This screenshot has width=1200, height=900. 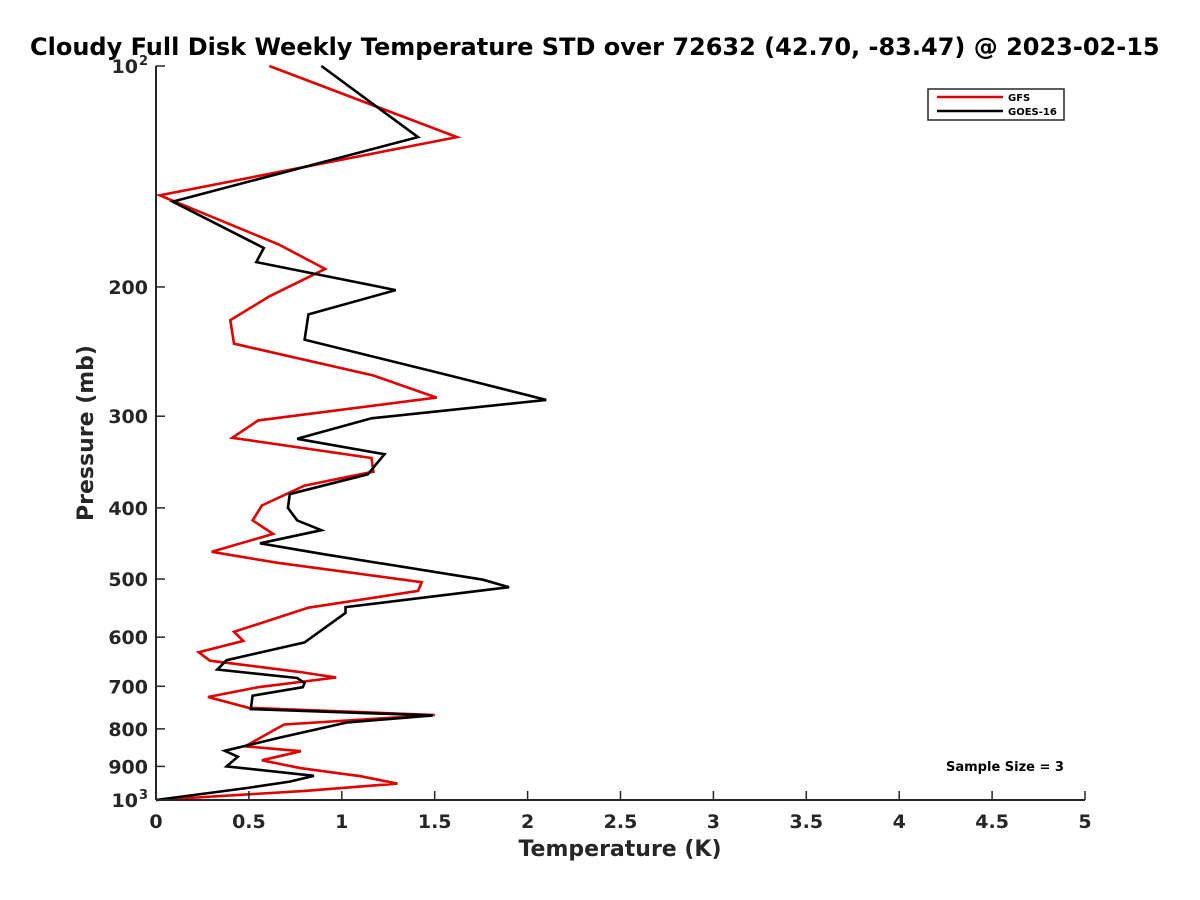 What do you see at coordinates (806, 822) in the screenshot?
I see `x-tick-label: 3.5` at bounding box center [806, 822].